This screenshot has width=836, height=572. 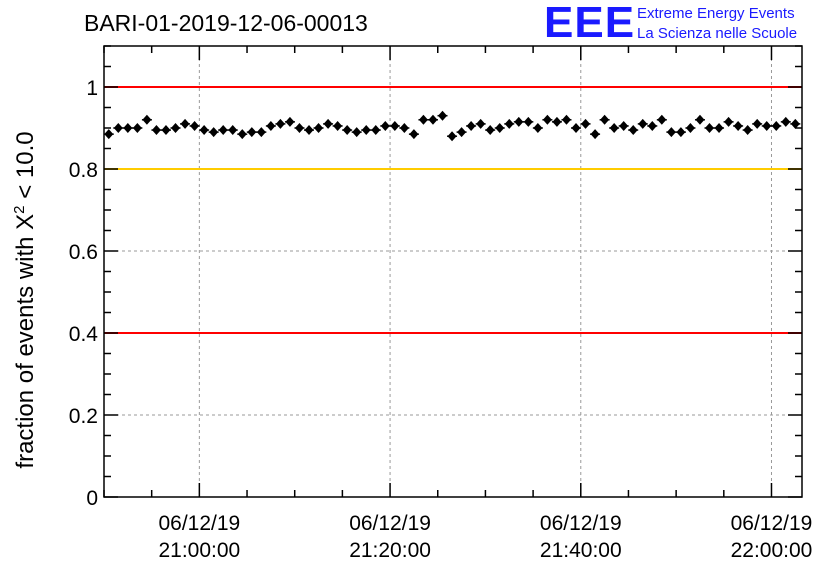 I want to click on y-tick-label: 0.2, so click(x=83, y=416).